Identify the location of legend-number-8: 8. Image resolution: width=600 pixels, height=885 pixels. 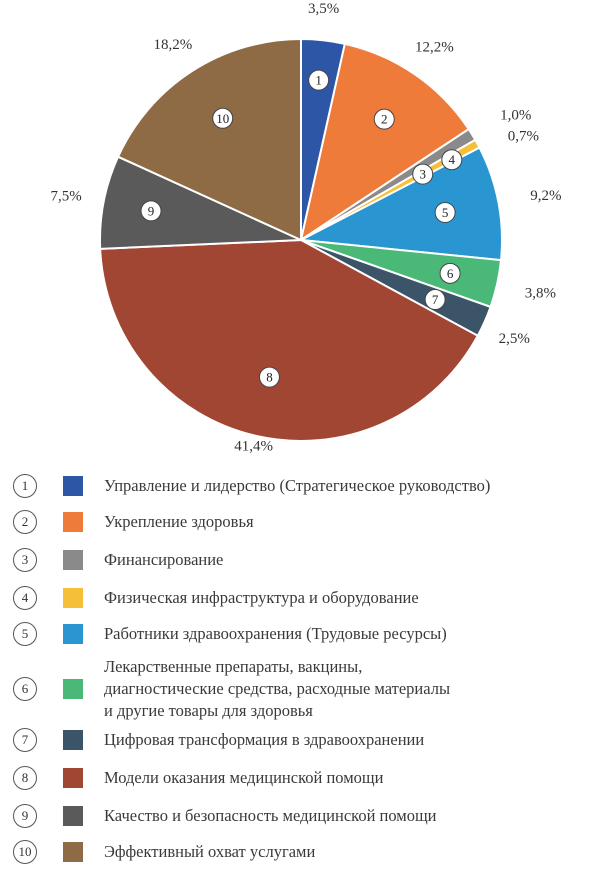
(25, 778).